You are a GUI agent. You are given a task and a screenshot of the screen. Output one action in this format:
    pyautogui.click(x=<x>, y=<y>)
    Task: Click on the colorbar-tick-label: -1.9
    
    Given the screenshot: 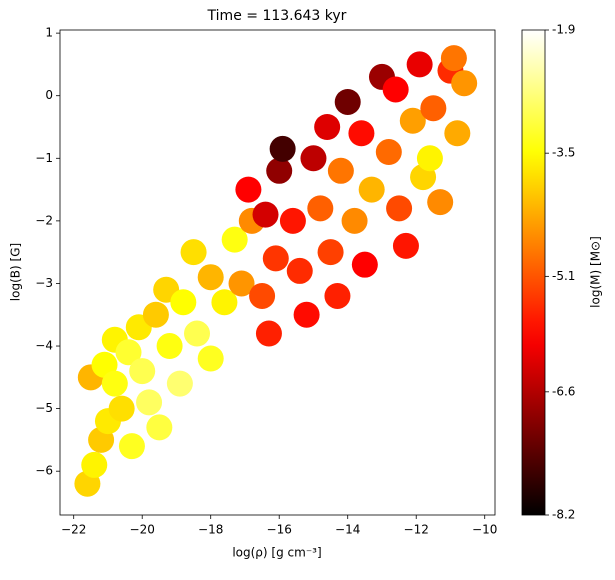 What is the action you would take?
    pyautogui.click(x=563, y=30)
    